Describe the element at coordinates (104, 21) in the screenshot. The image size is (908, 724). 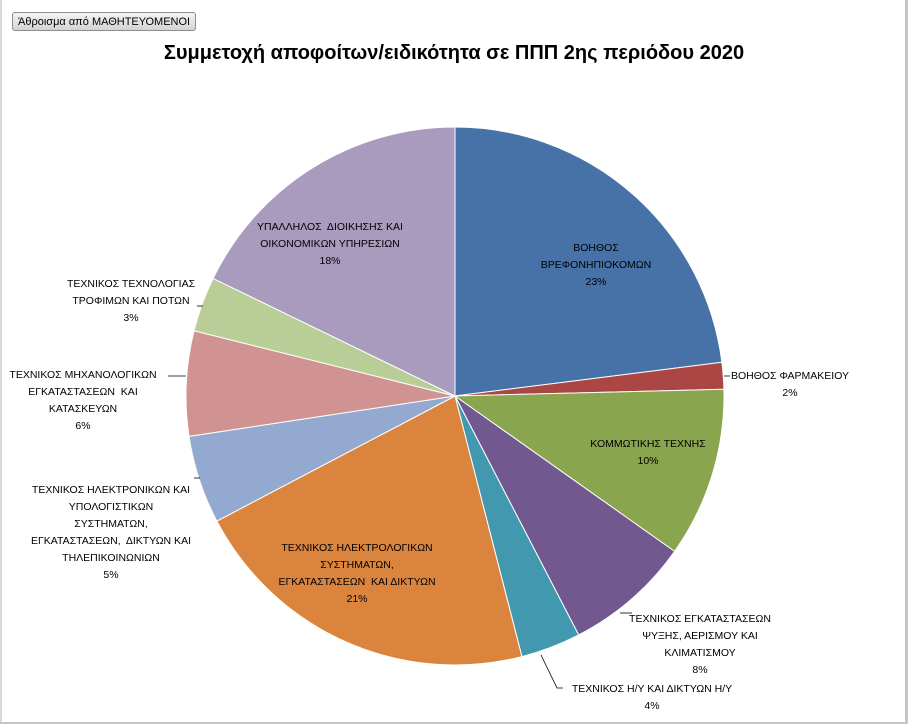
I see `pivot-value-field-button: Άθροισμα από ΜΑΘΗΤΕΥΟΜΕΝΟΙ` at that location.